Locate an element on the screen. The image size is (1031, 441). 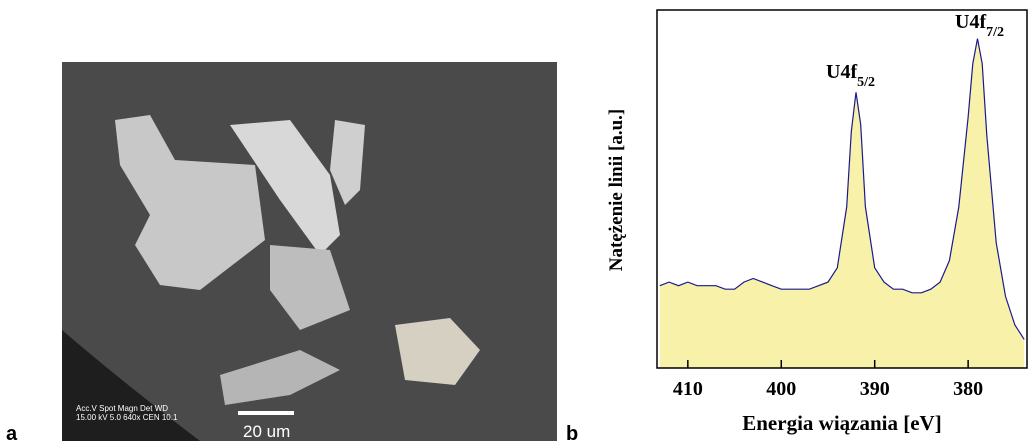
x-tick-label: 380 is located at coordinates (968, 389).